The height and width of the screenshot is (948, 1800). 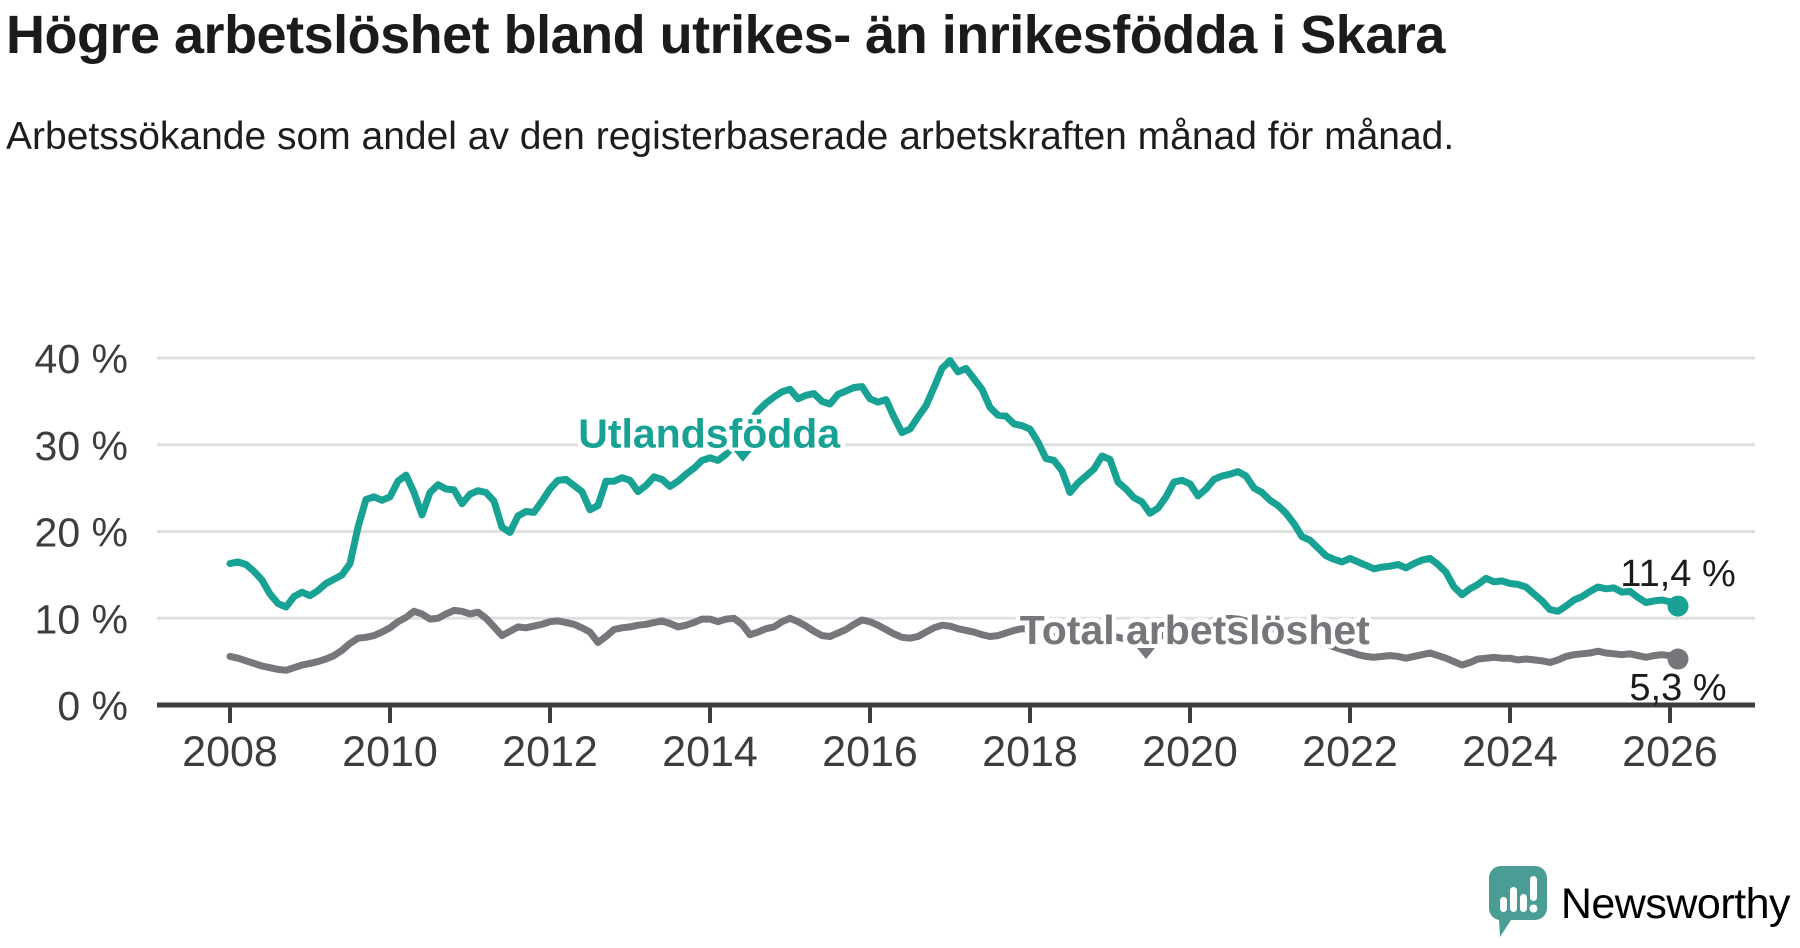 I want to click on x-tick-label-2018: 2018, so click(x=1030, y=752).